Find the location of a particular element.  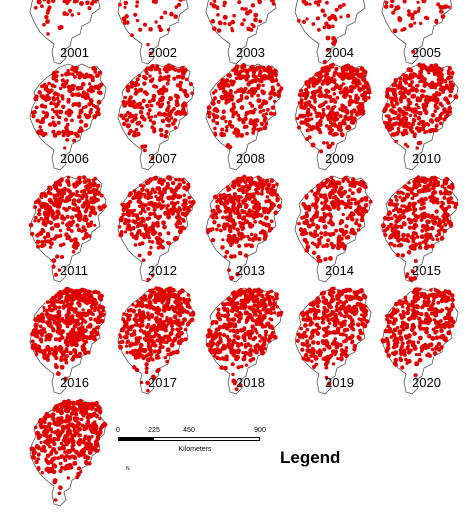

year-label-2011: 2011 is located at coordinates (74, 270).